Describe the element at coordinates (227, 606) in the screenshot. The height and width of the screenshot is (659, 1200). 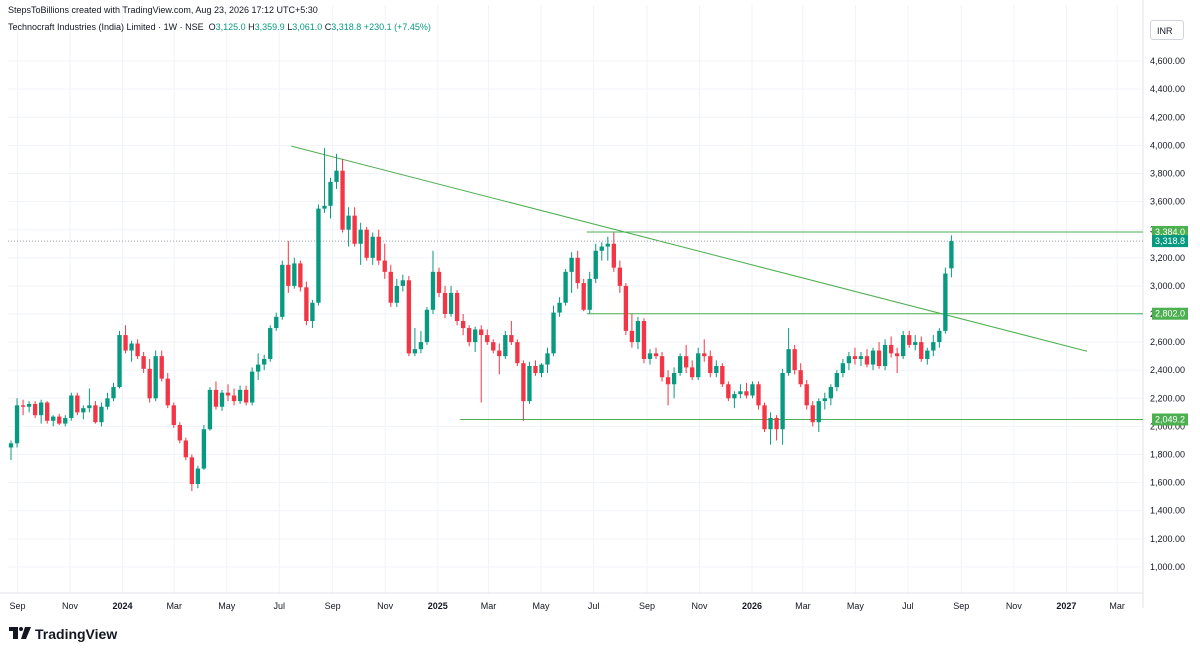
I see `x-tick-label: May` at that location.